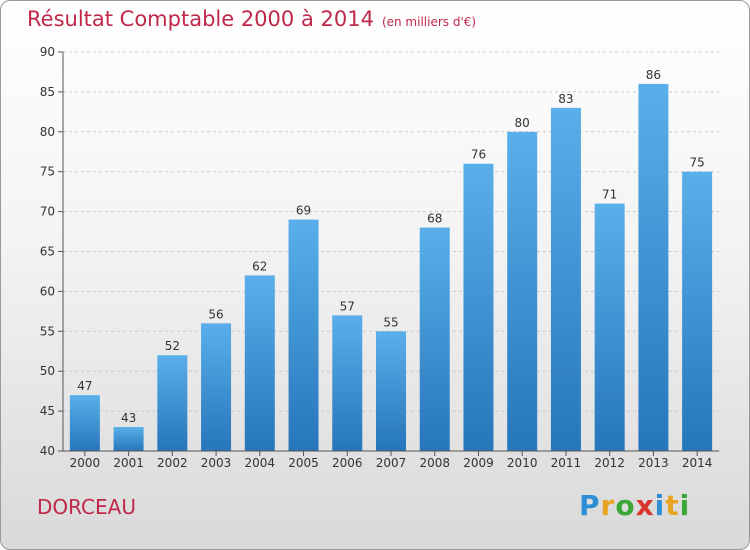  I want to click on data-label: 55, so click(390, 322).